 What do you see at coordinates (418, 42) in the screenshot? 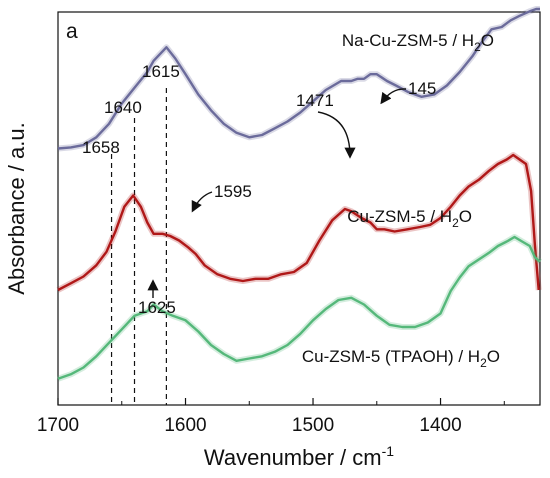
I see `series-label-0: Na-Cu-ZSM-5 / H2O` at bounding box center [418, 42].